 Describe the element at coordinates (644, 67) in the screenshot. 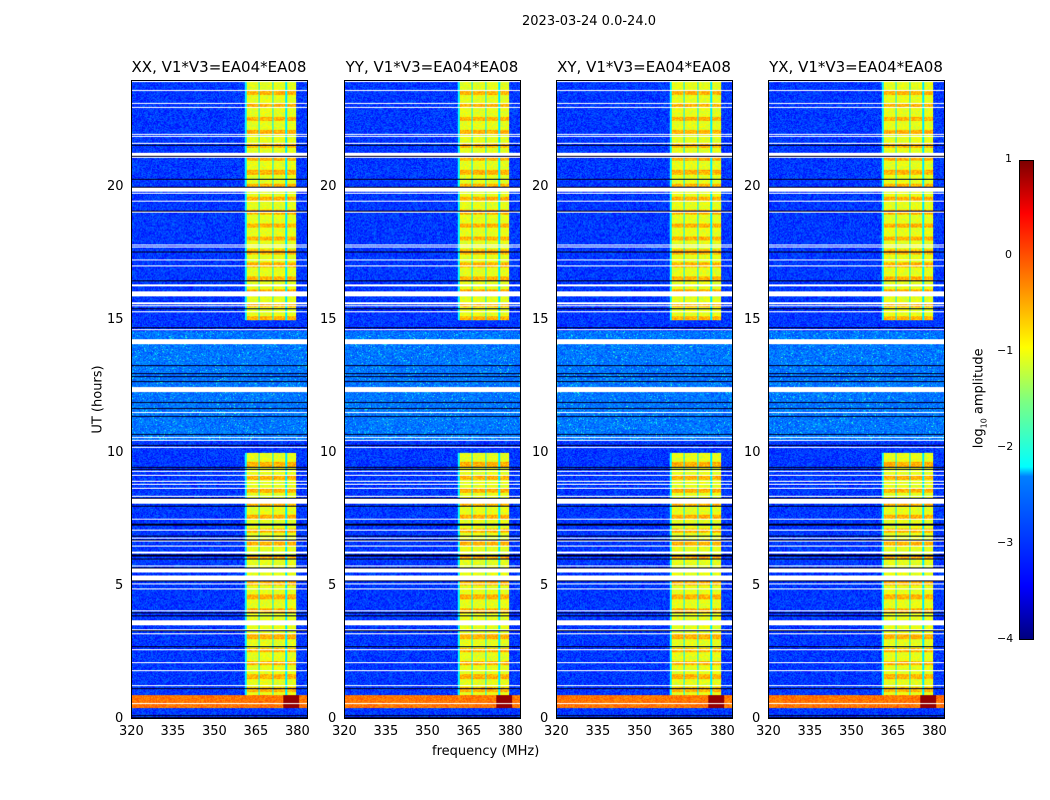

I see `panel-title: XY, V1*V3=EA04*EA08` at that location.